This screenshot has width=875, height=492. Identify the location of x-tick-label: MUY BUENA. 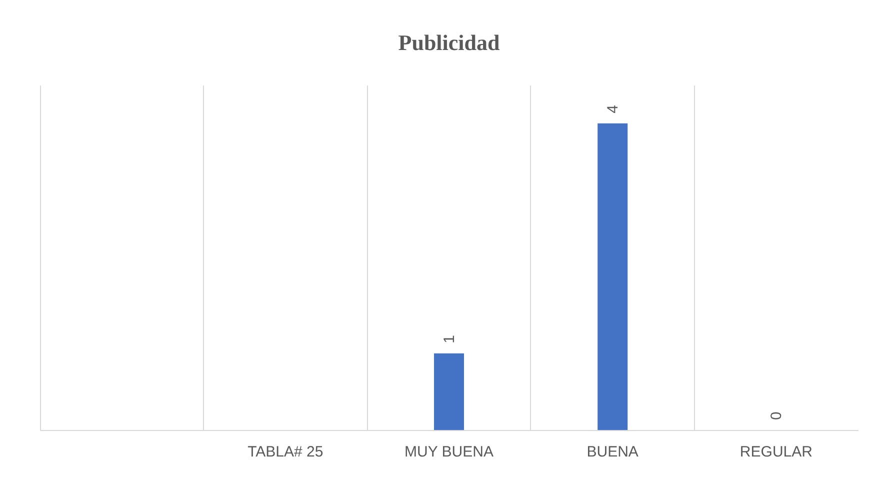
(449, 452).